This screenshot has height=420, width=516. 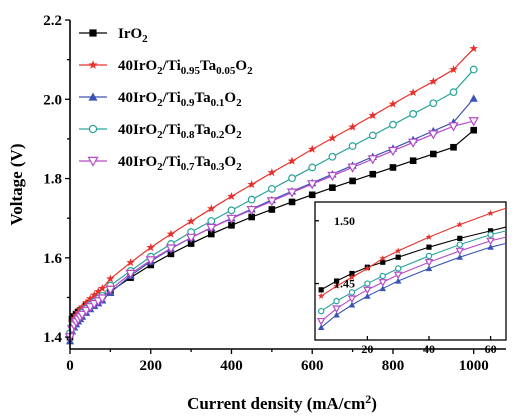 What do you see at coordinates (52, 21) in the screenshot?
I see `y-tick-label: 2.2` at bounding box center [52, 21].